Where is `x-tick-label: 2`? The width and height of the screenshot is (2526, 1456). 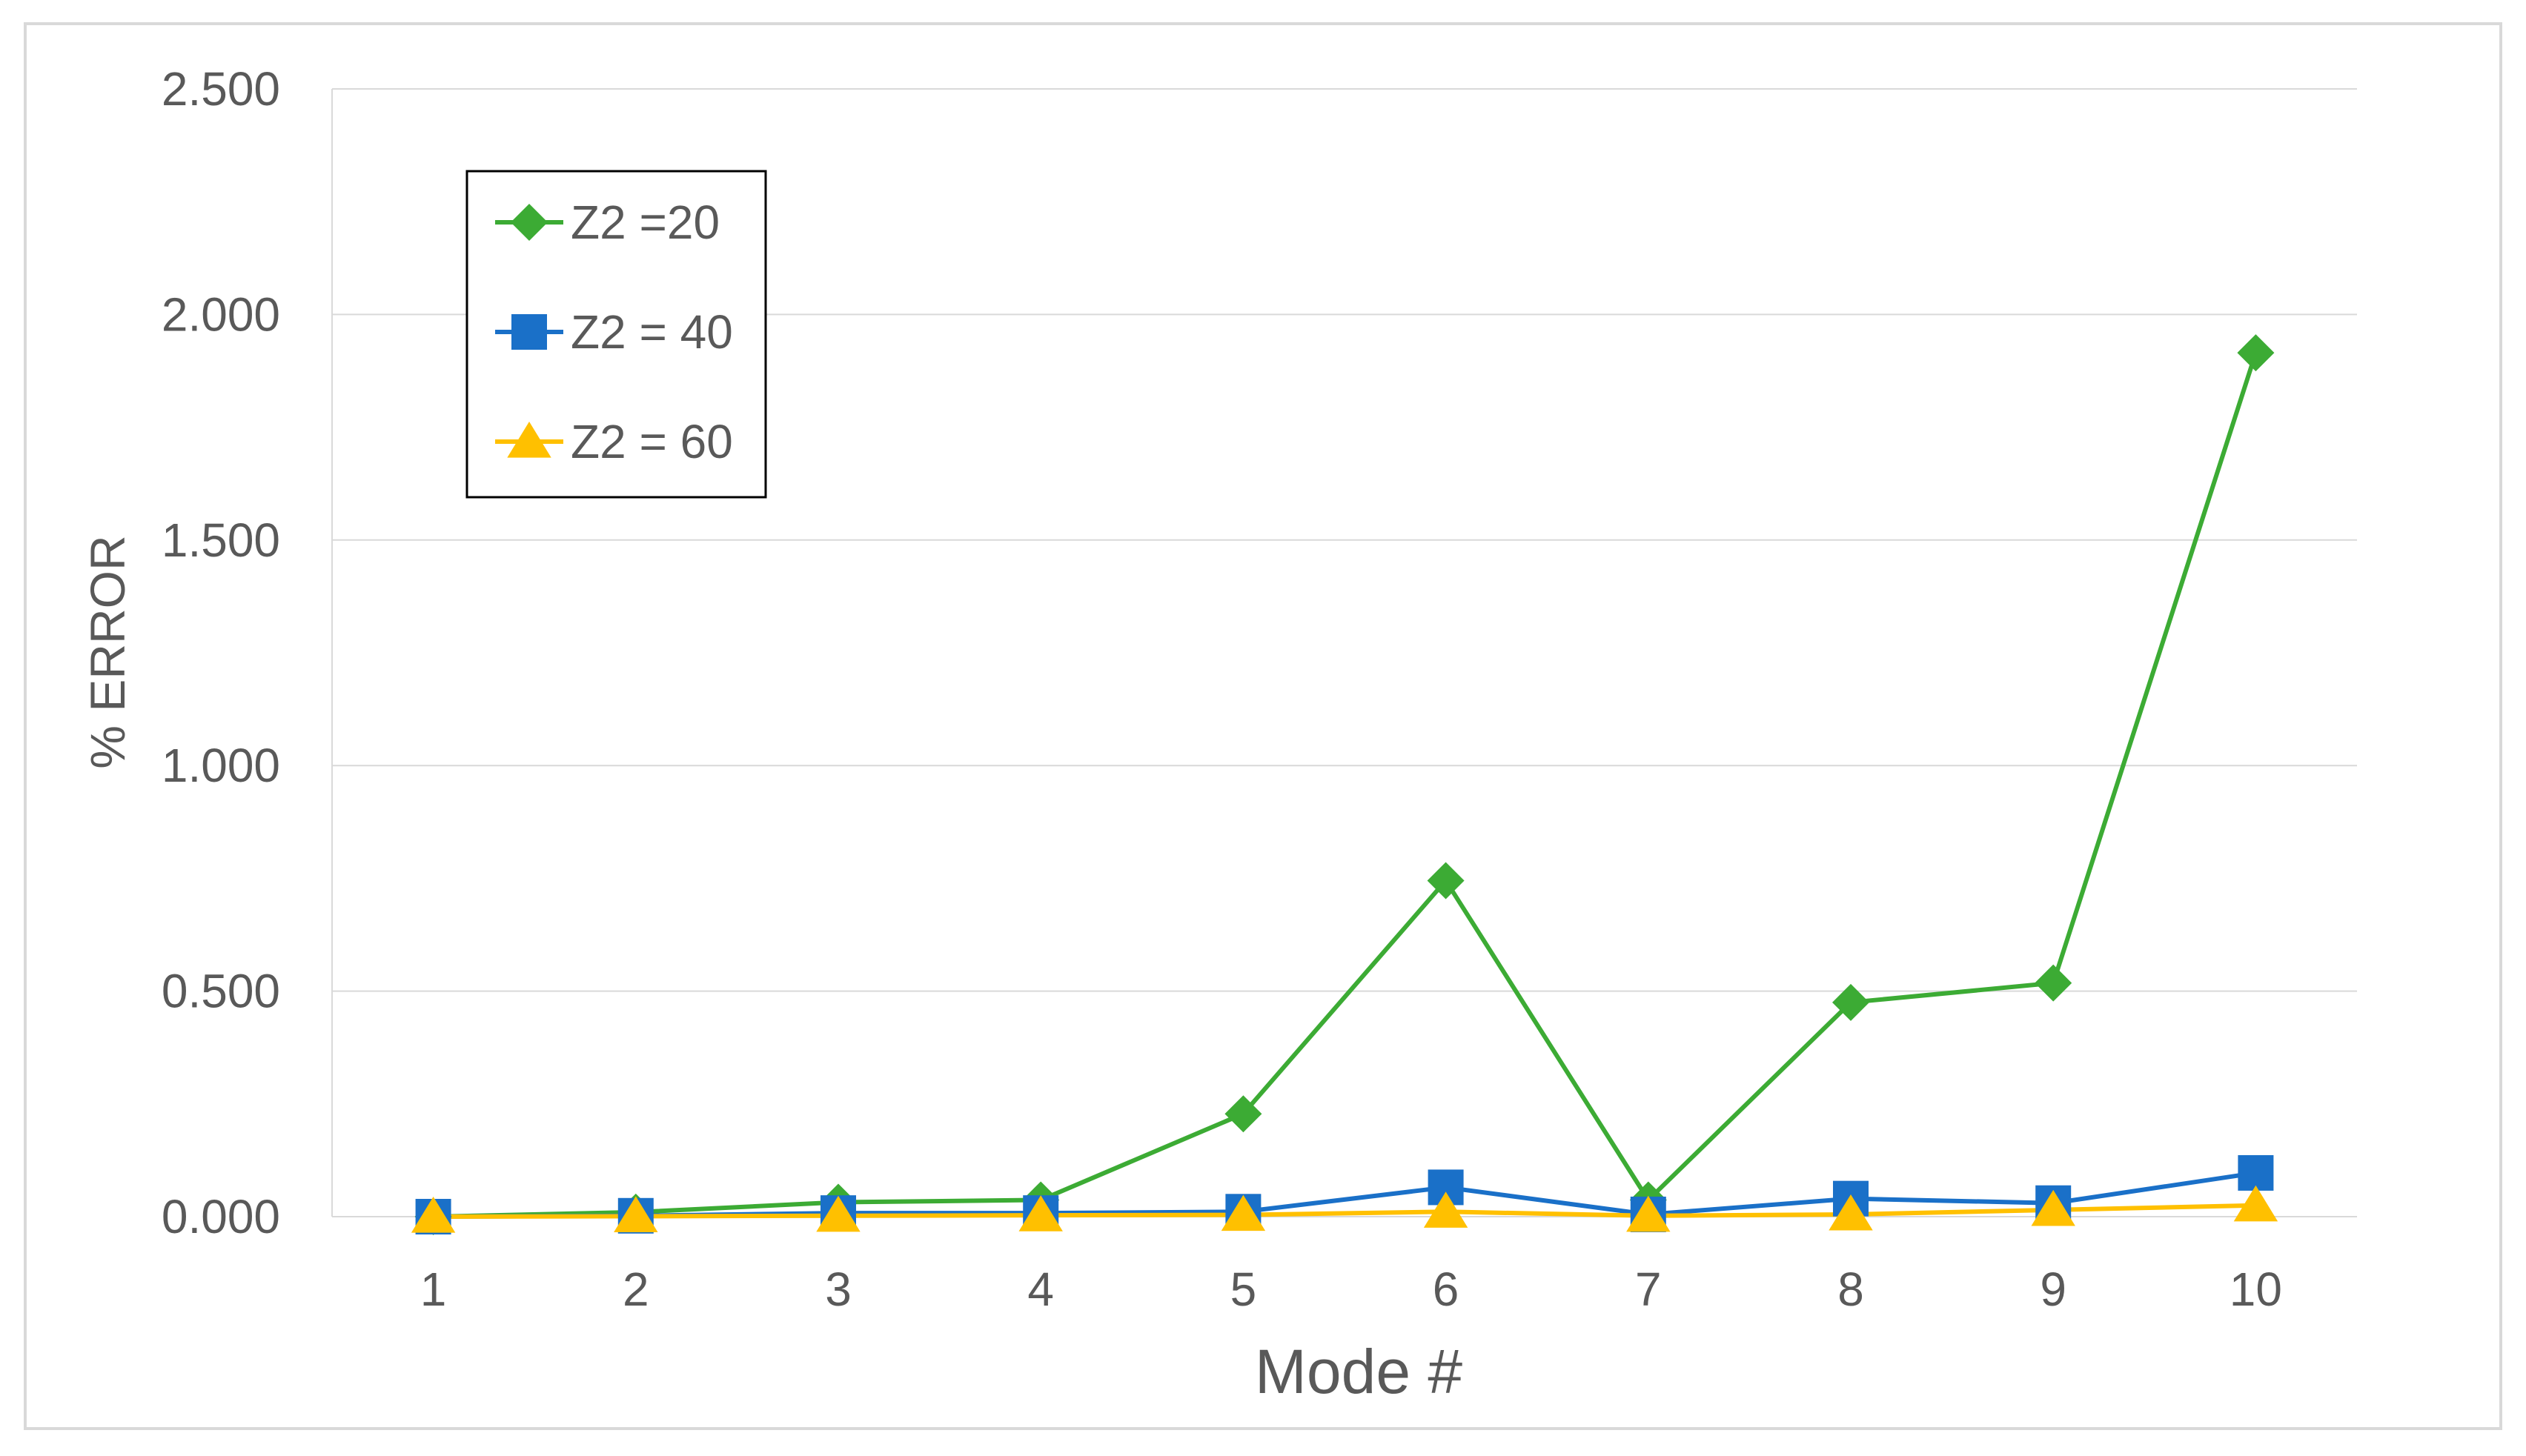
x-tick-label: 2 is located at coordinates (636, 1289).